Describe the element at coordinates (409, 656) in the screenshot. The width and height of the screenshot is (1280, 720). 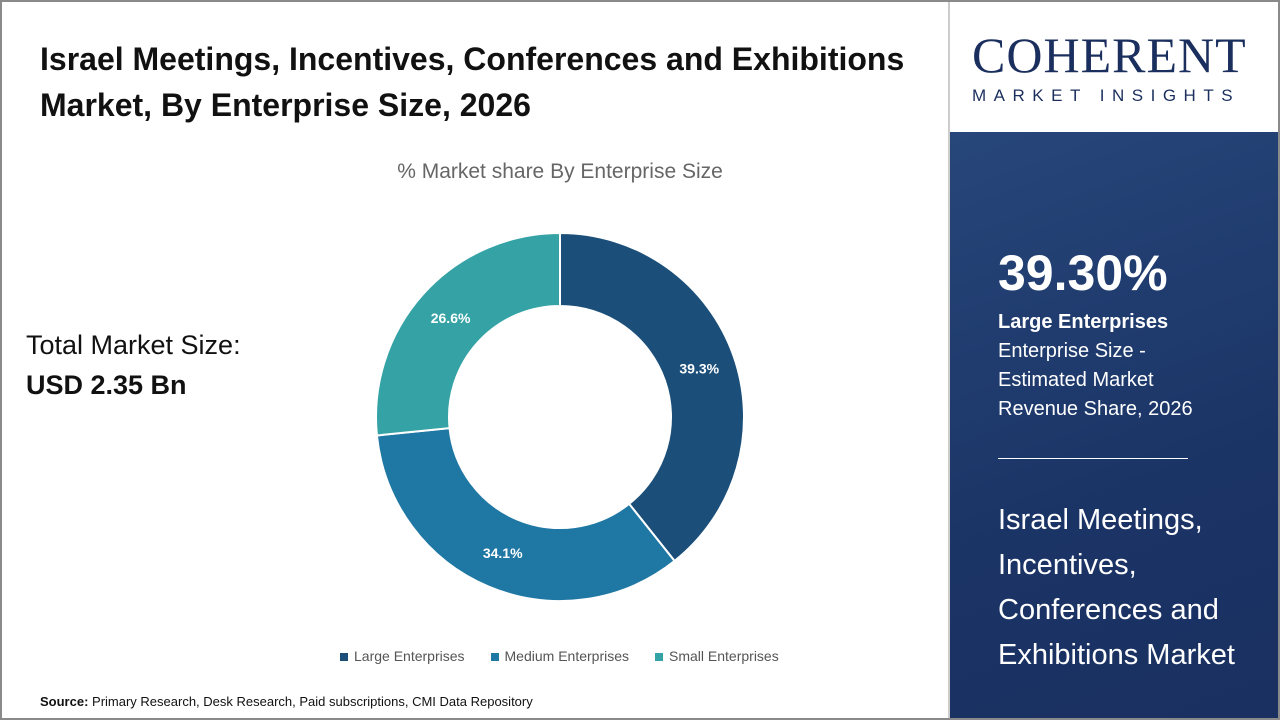
I see `legend-label: Large Enterprises` at that location.